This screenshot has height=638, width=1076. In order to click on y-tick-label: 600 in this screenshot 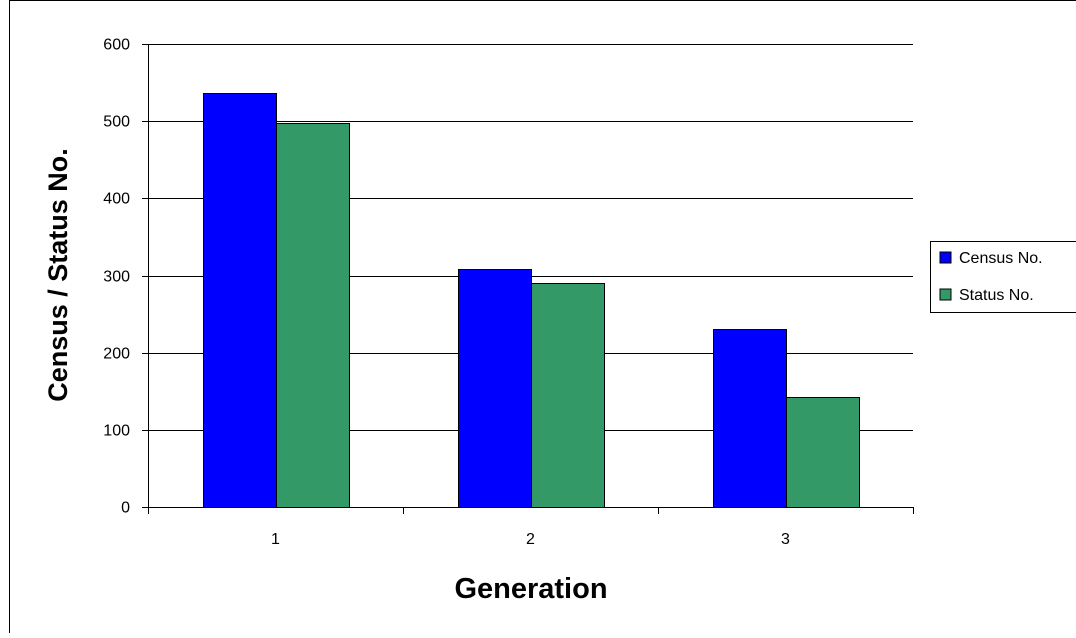, I will do `click(116, 45)`.